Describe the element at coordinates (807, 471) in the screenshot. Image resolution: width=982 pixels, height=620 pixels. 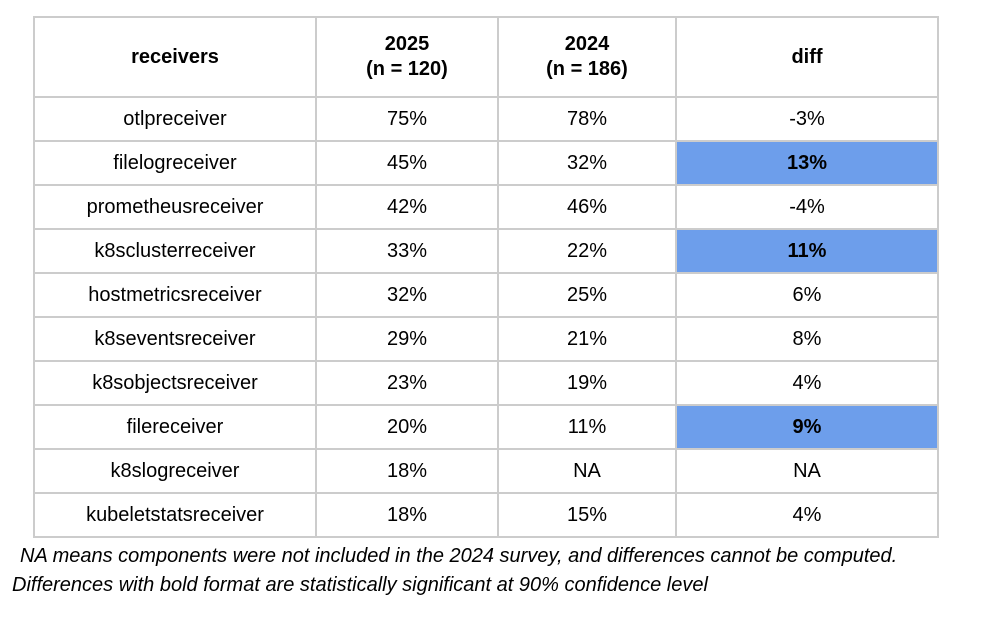
I see `diff-cell: NA` at that location.